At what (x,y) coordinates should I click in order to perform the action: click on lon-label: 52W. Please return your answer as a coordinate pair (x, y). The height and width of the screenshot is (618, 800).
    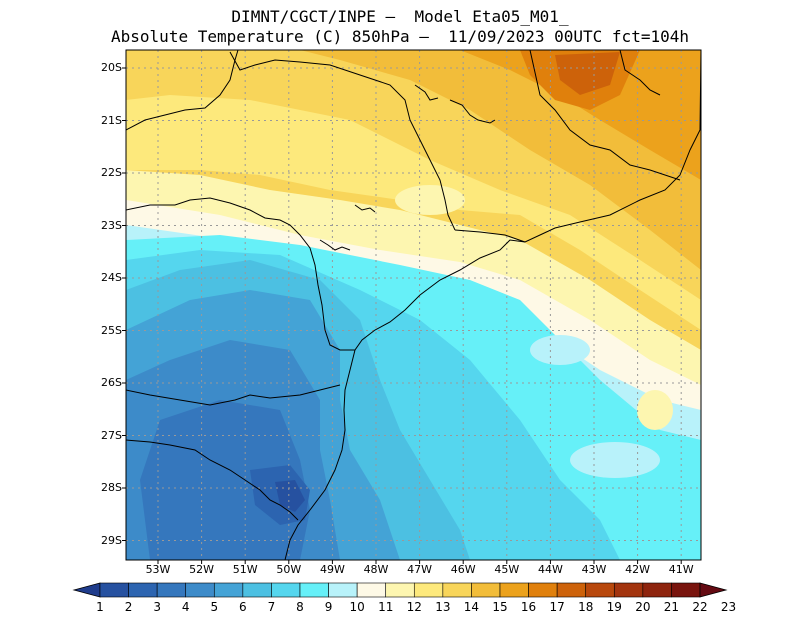
    Looking at the image, I should click on (202, 569).